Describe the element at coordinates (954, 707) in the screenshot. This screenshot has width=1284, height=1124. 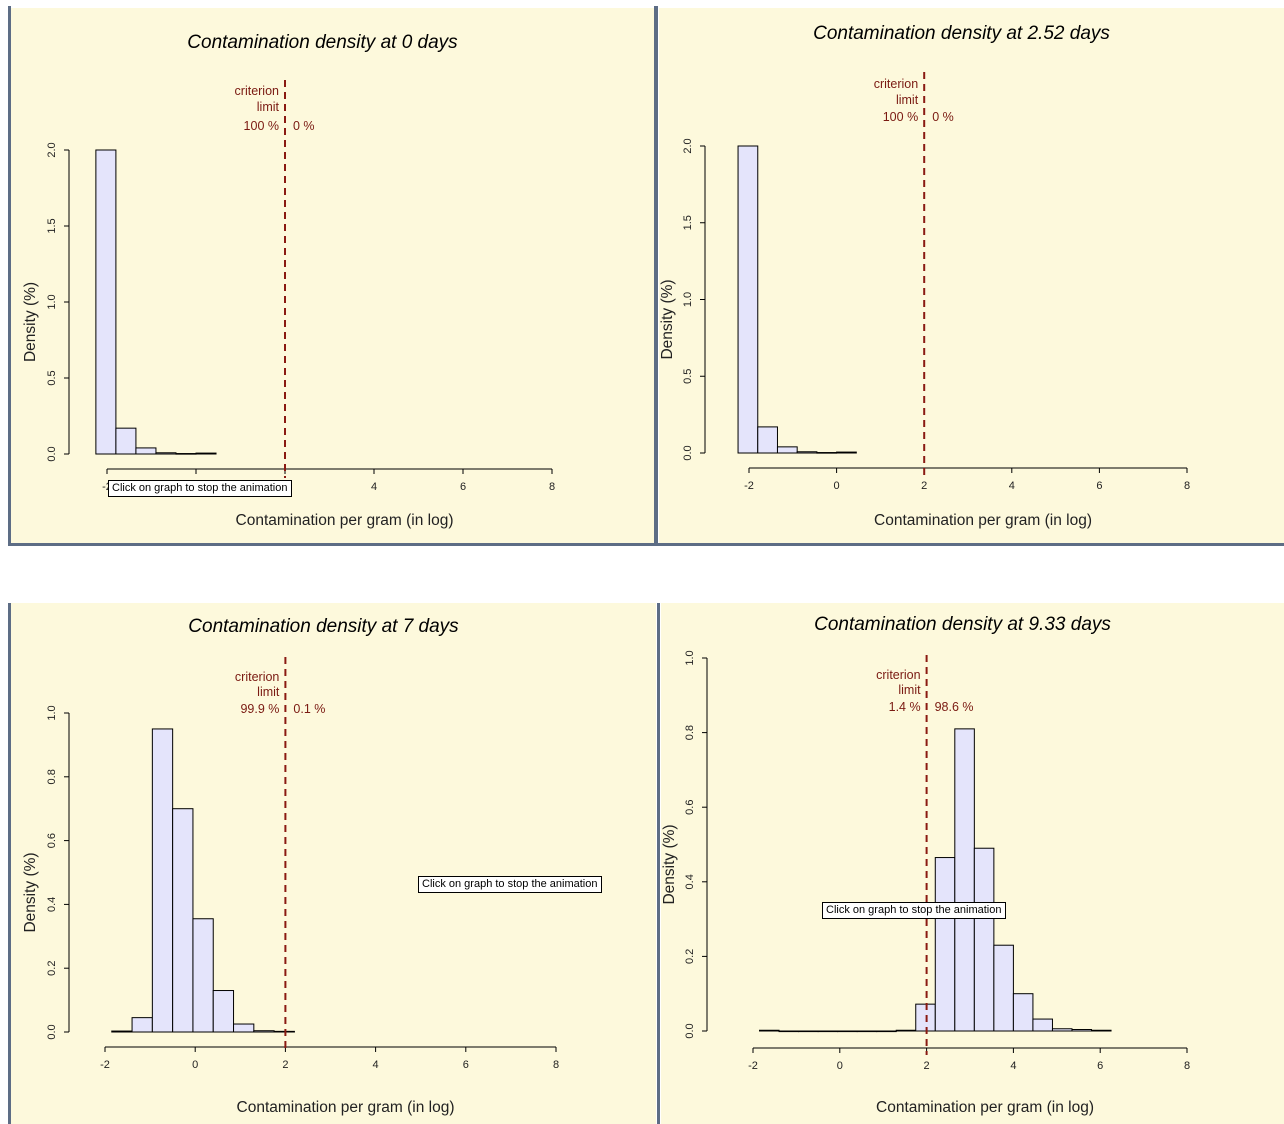
I see `criterion-percent-above: 98.6 %` at that location.